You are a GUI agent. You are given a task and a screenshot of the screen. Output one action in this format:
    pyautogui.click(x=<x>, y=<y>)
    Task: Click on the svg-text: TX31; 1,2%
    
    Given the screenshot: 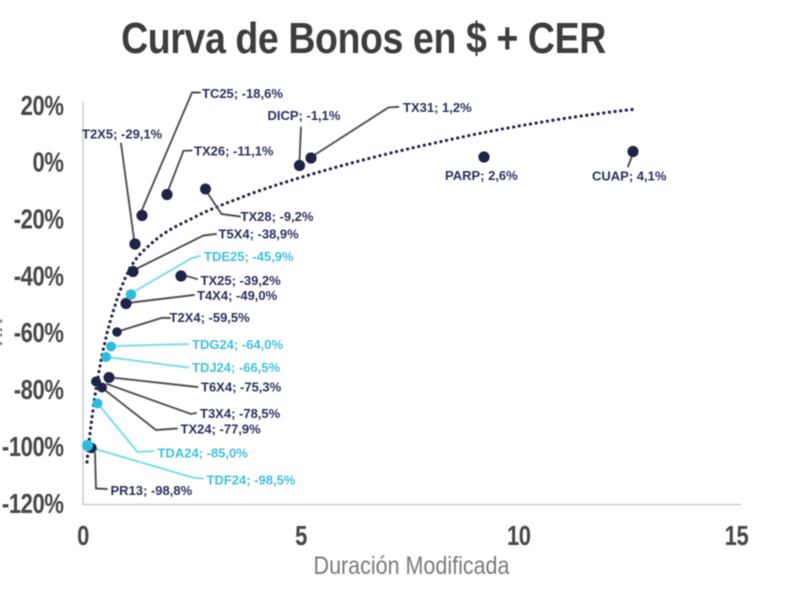 What is the action you would take?
    pyautogui.click(x=437, y=107)
    